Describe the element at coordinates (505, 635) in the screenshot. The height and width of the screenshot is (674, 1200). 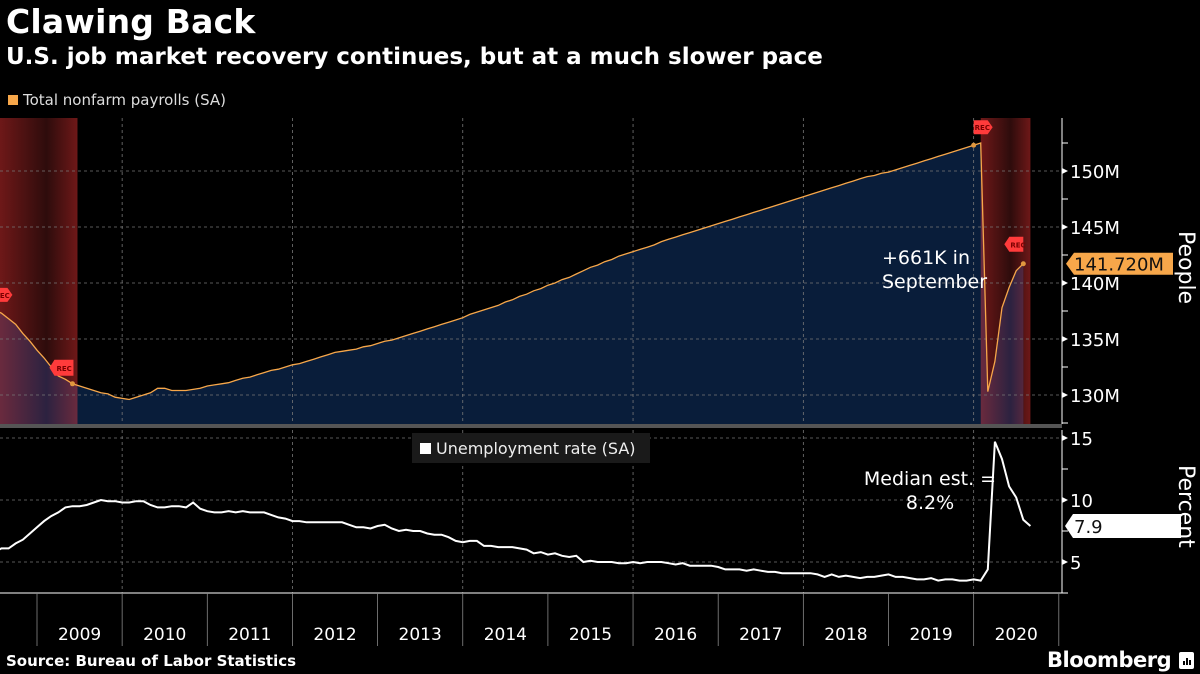
I see `x-tick-label: 2014` at that location.